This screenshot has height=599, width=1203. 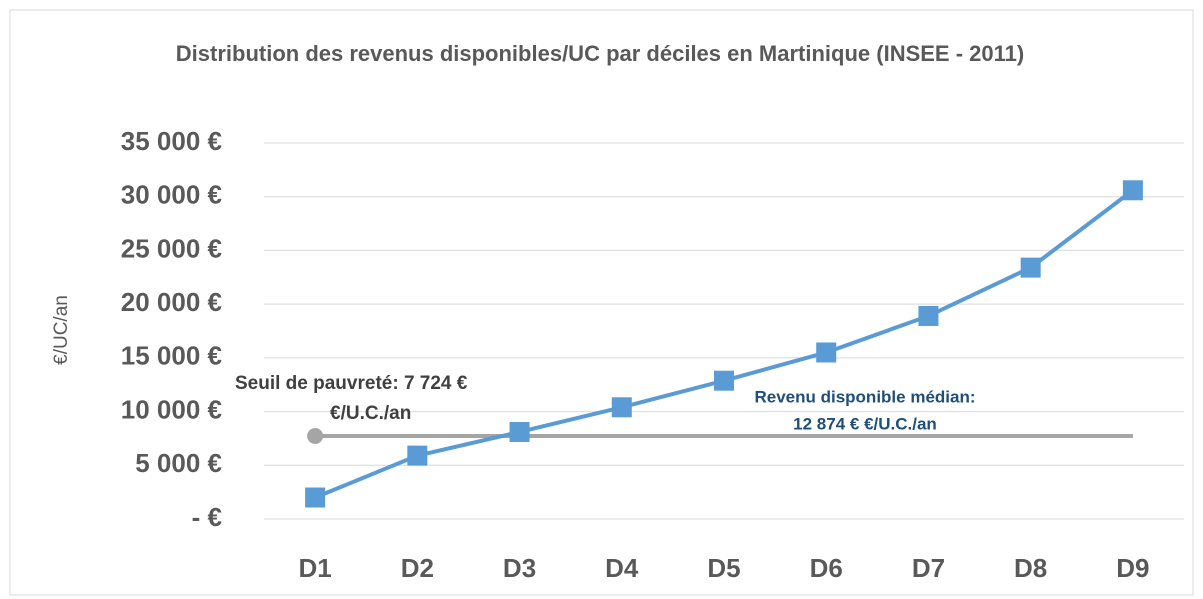 I want to click on y-tick-label: 35 000 €, so click(x=171, y=141).